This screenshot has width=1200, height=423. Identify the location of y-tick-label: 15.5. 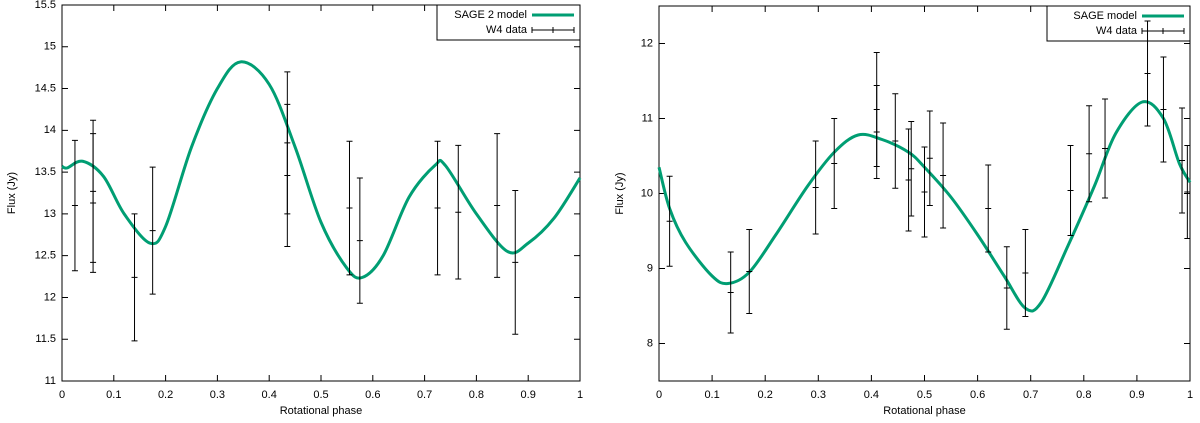
(45, 5).